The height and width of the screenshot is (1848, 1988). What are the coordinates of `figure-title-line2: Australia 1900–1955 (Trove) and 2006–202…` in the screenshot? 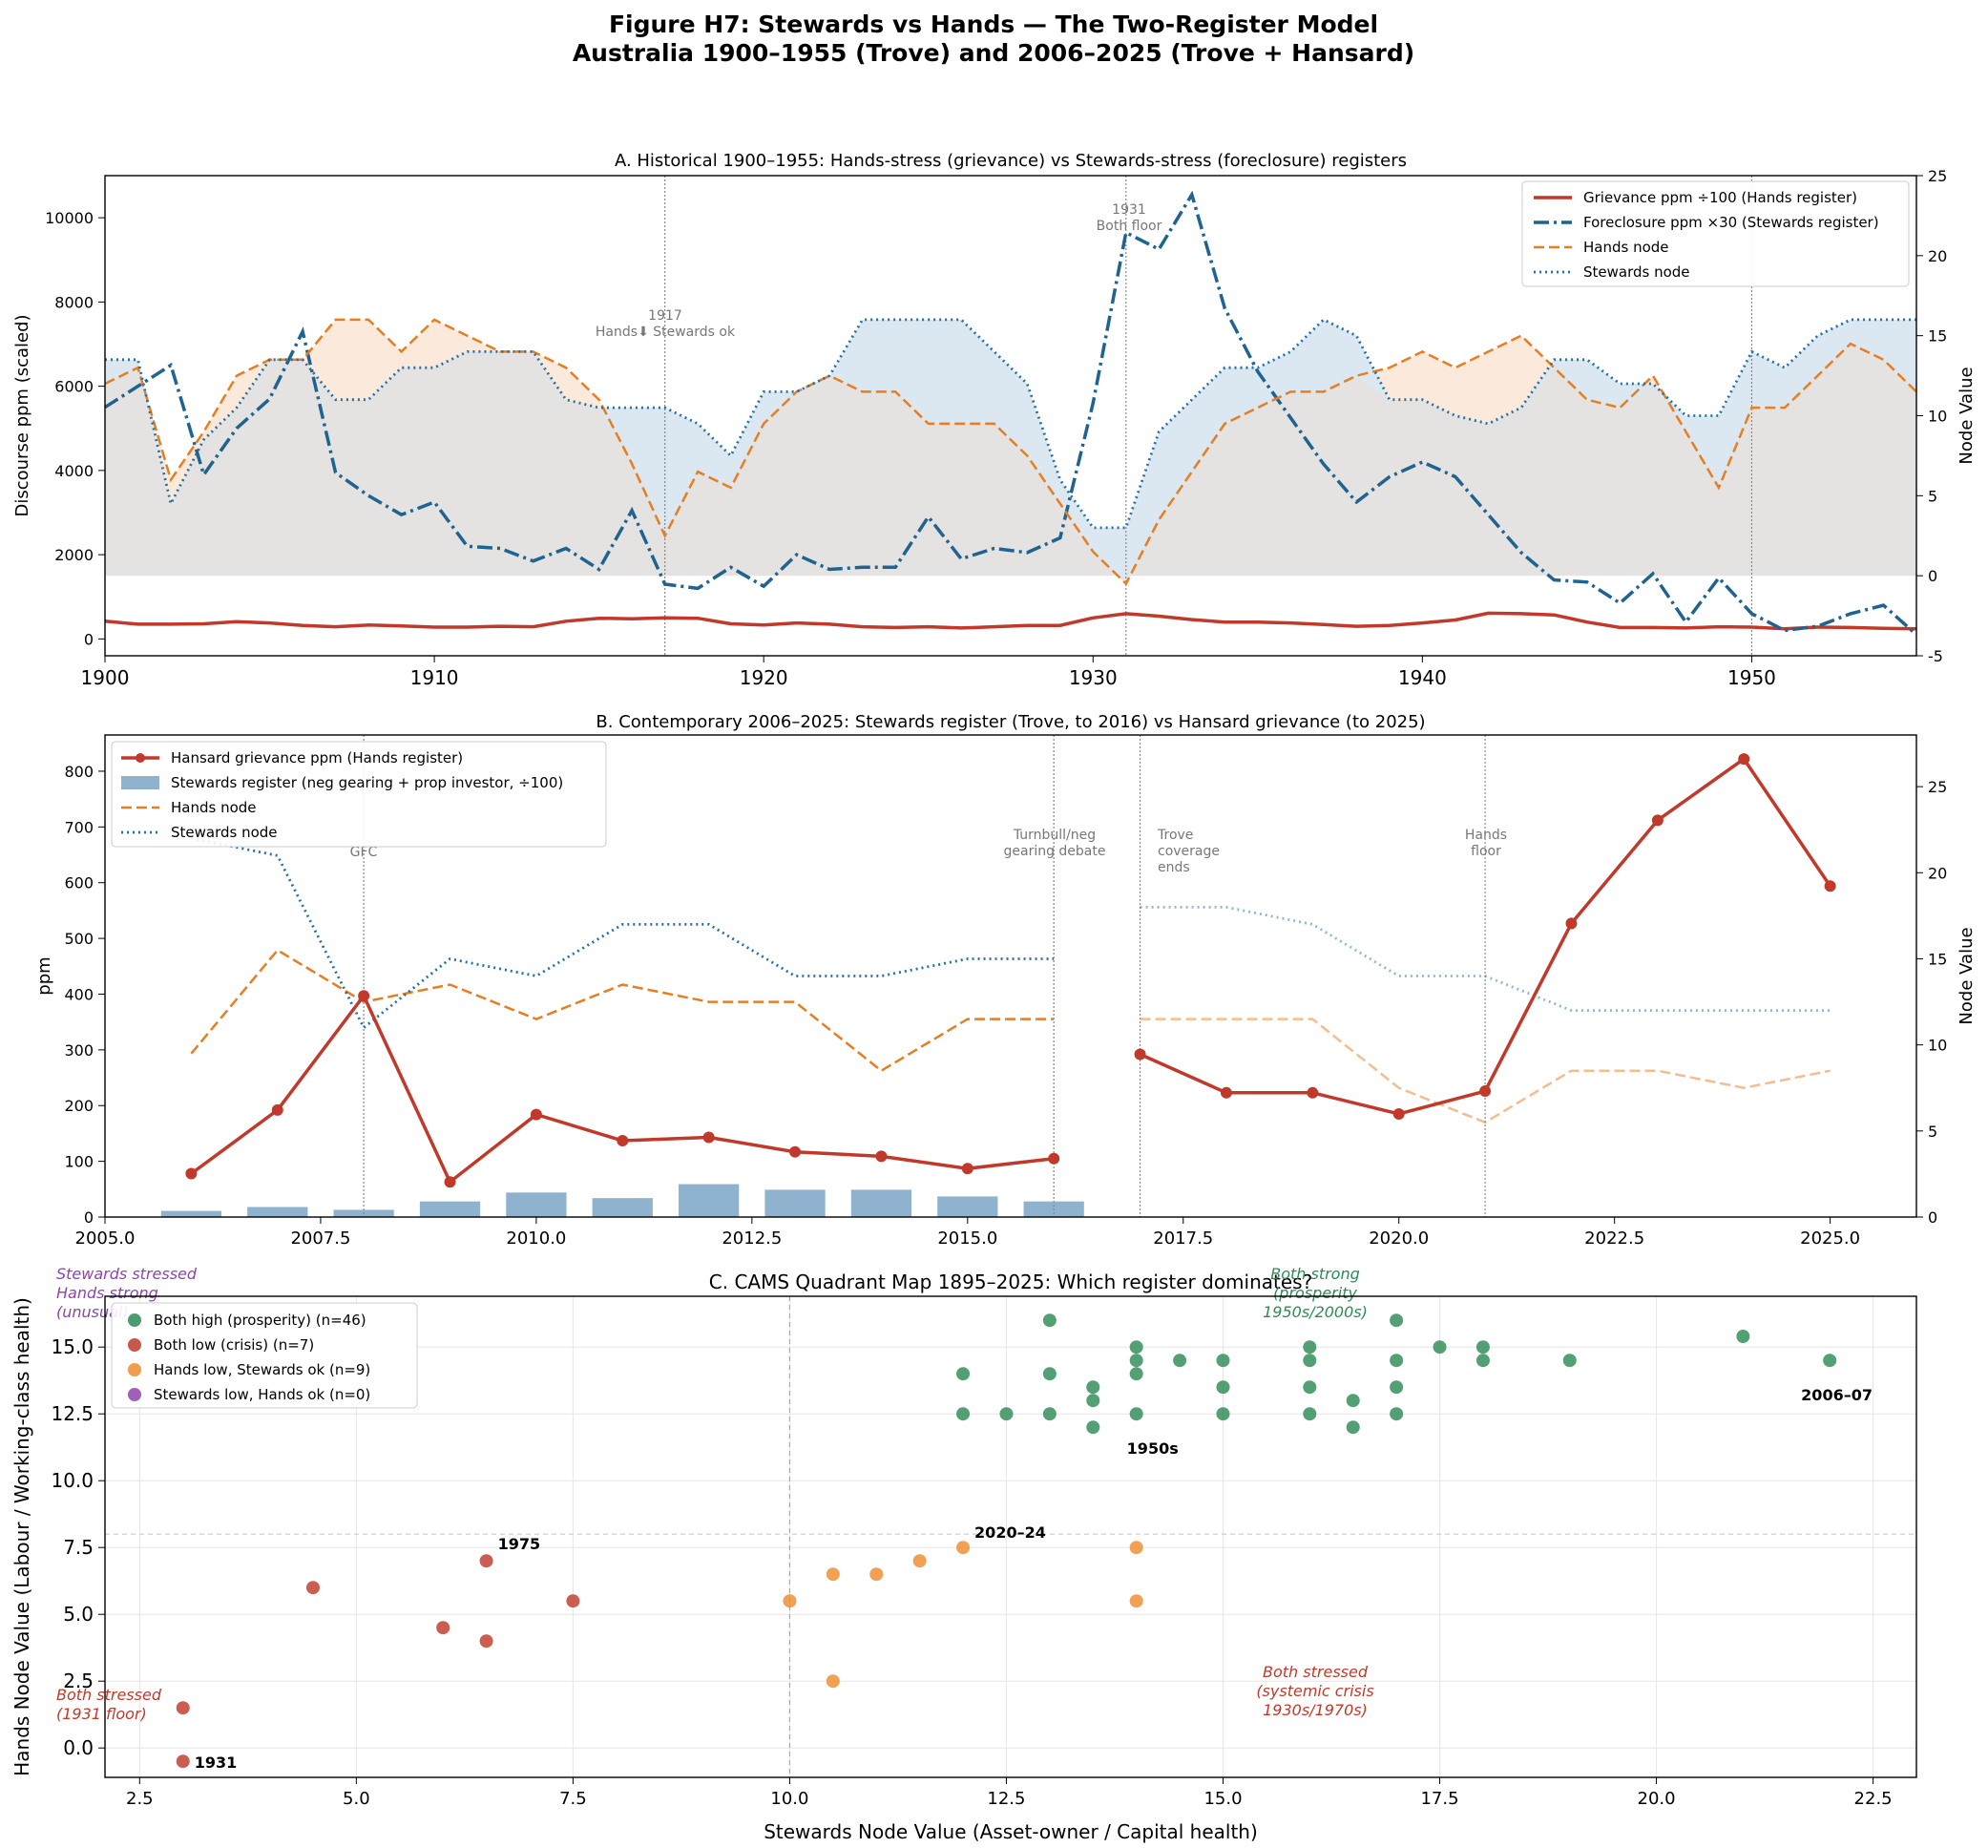 It's located at (993, 53).